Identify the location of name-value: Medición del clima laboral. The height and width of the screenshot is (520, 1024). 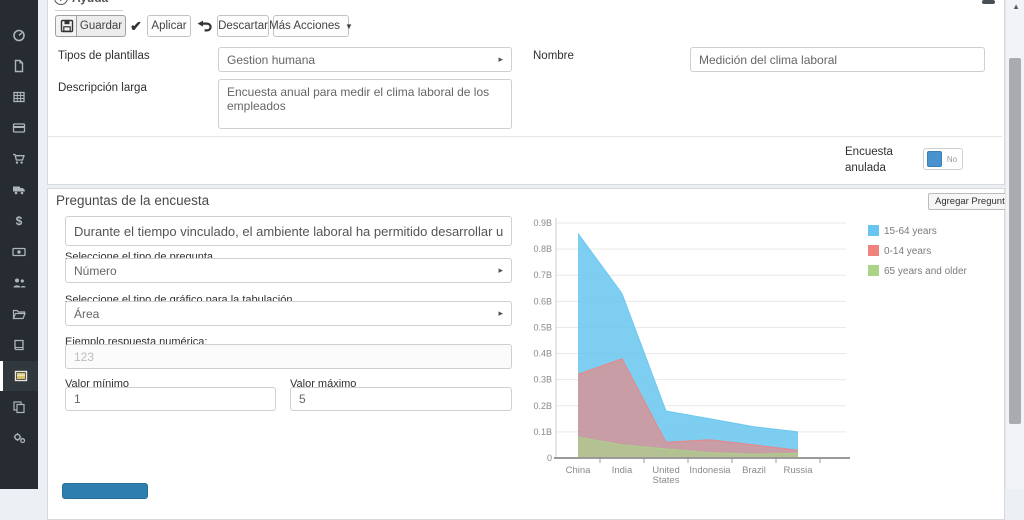
(768, 59).